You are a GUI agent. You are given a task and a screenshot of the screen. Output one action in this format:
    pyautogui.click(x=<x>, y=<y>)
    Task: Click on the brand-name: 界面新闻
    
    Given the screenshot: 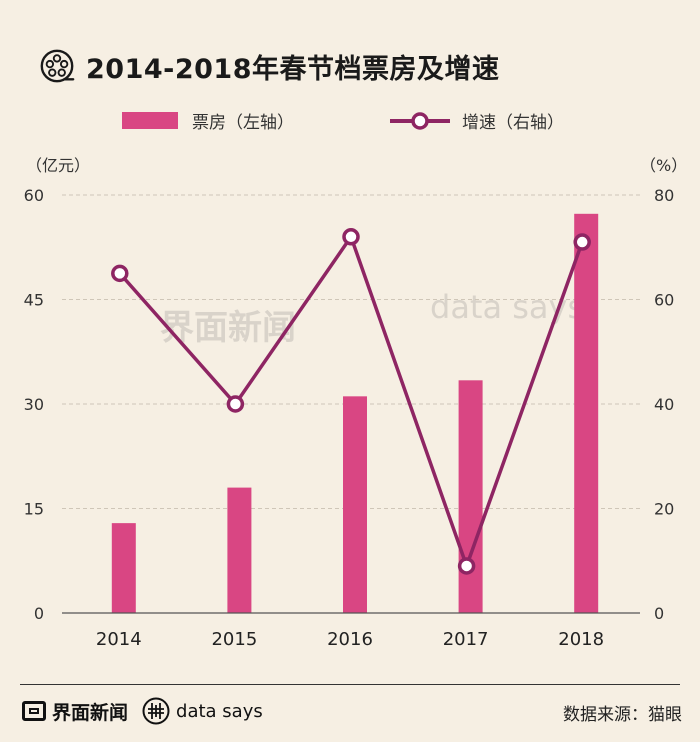 What is the action you would take?
    pyautogui.click(x=90, y=712)
    